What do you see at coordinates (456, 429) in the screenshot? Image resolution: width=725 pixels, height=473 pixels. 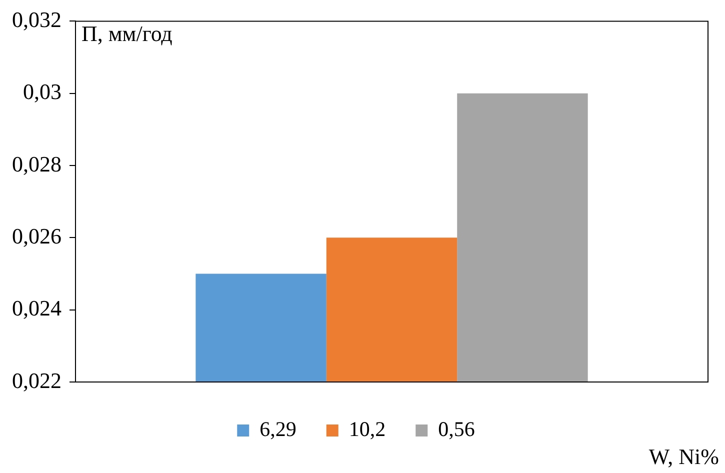 I see `legend-label: 0,56` at bounding box center [456, 429].